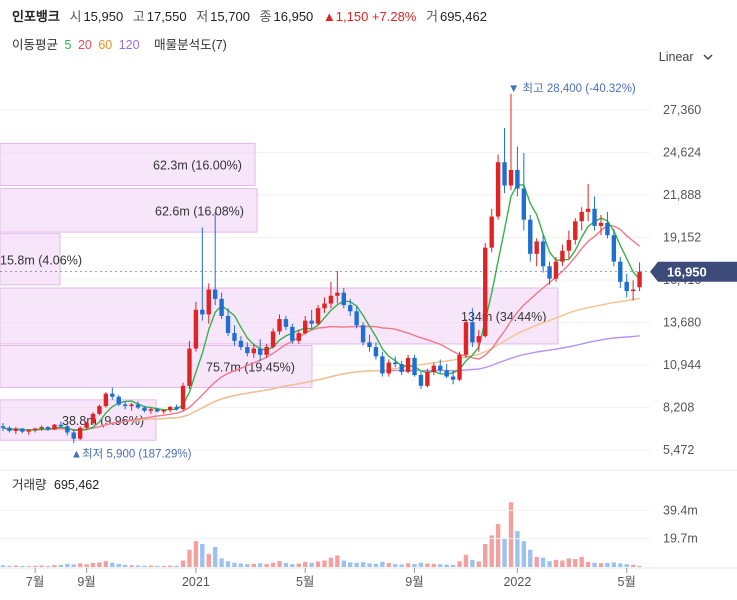 The height and width of the screenshot is (600, 737). Describe the element at coordinates (305, 582) in the screenshot. I see `x-tick-label: 5월` at that location.